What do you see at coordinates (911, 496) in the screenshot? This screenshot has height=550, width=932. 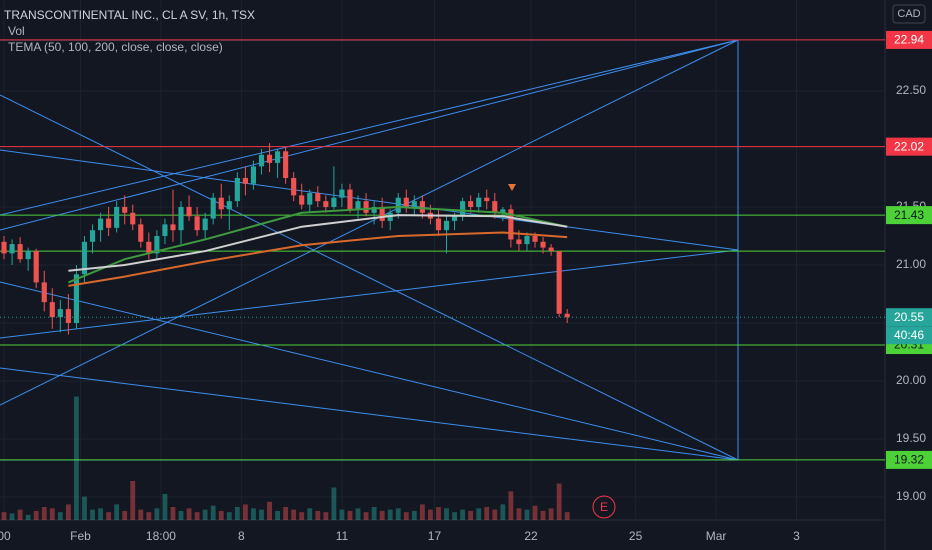 I see `y-tick-label: 19.00` at bounding box center [911, 496].